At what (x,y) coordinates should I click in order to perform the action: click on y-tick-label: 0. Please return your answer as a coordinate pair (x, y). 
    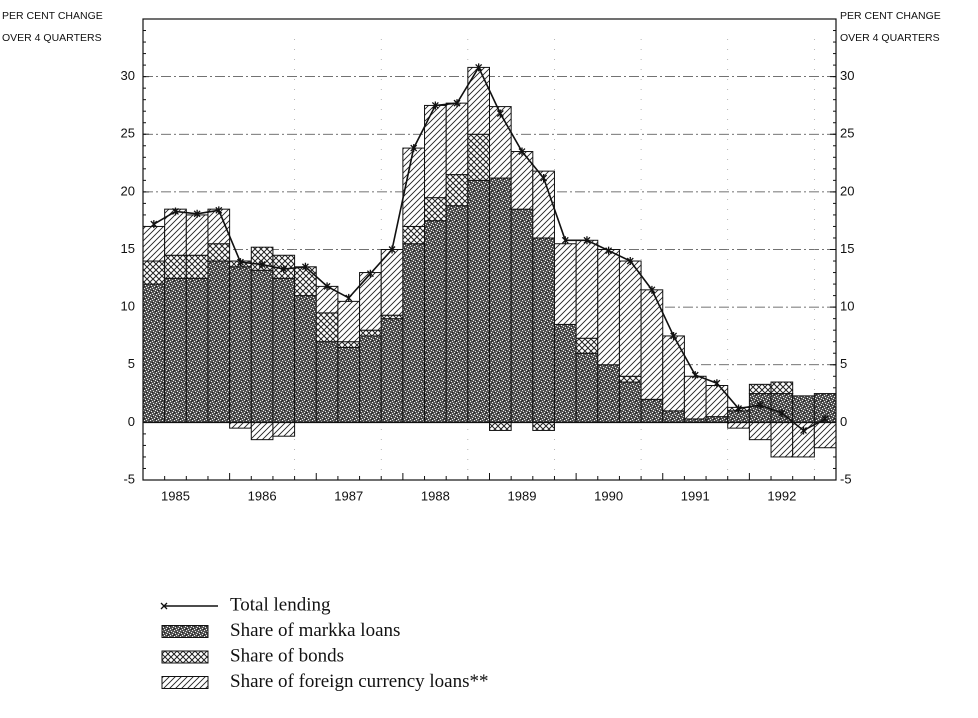
    Looking at the image, I should click on (131, 421).